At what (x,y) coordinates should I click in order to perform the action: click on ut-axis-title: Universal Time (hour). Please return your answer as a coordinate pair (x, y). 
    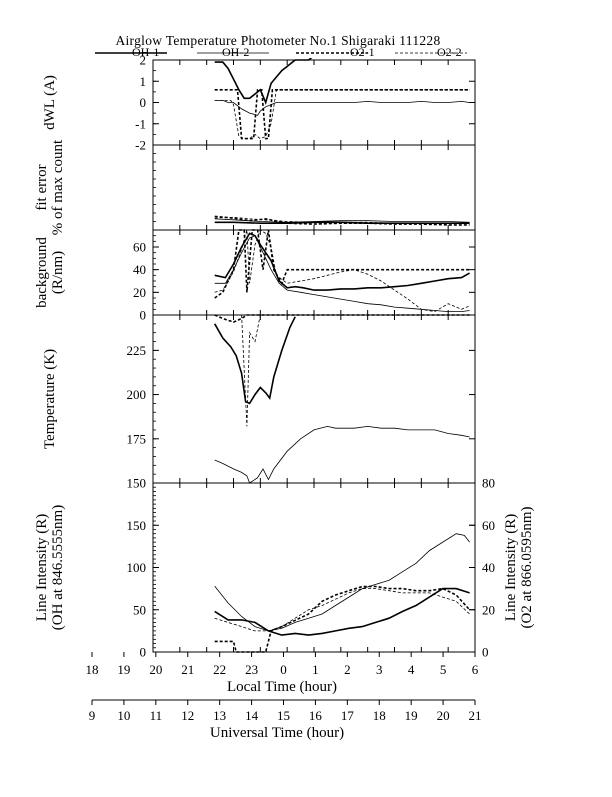
    Looking at the image, I should click on (277, 733).